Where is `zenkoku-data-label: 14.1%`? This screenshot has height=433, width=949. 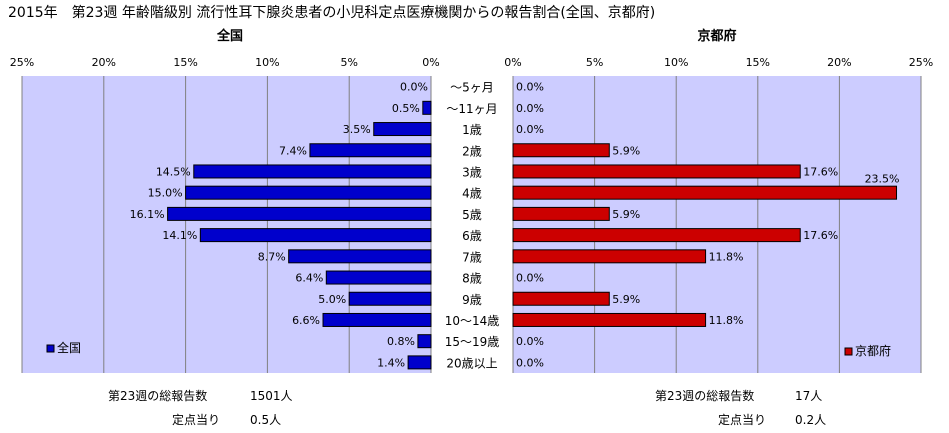 zenkoku-data-label: 14.1% is located at coordinates (179, 235).